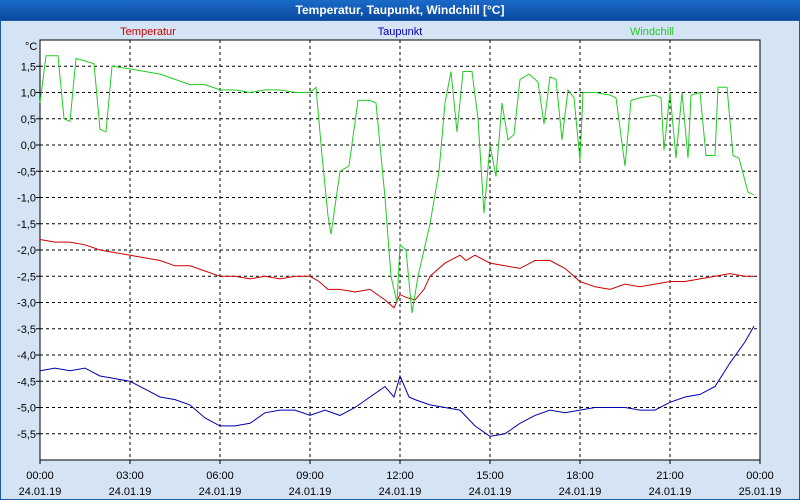 The width and height of the screenshot is (800, 500). What do you see at coordinates (670, 476) in the screenshot?
I see `x-tick-time: 21:00` at bounding box center [670, 476].